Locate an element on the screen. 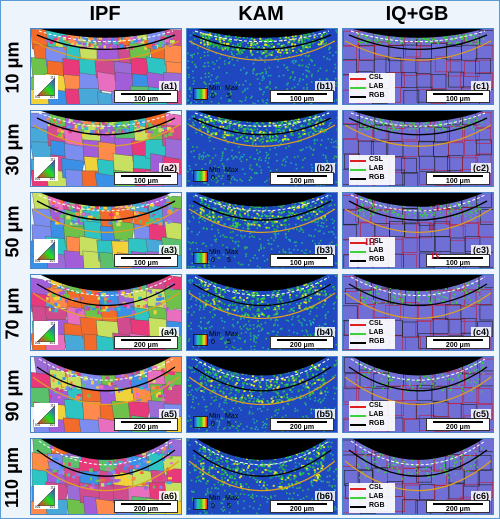 The width and height of the screenshot is (500, 519). row-label-depth: 70 μm is located at coordinates (13, 313).